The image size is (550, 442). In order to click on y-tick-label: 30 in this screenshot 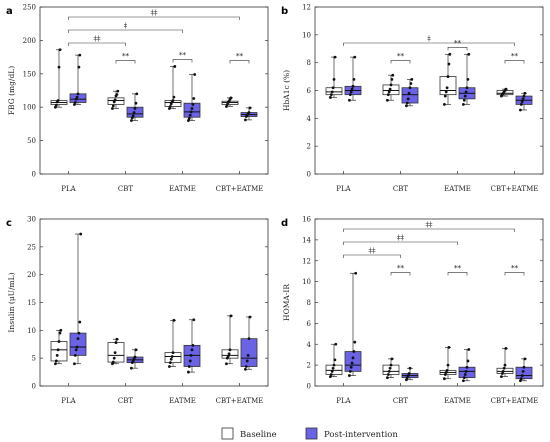, I will do `click(31, 220)`.